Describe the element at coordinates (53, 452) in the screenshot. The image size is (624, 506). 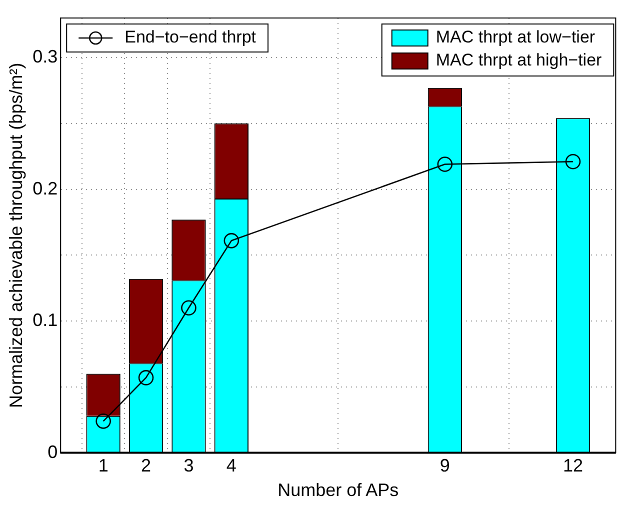
I see `y-tick-label: 0` at that location.